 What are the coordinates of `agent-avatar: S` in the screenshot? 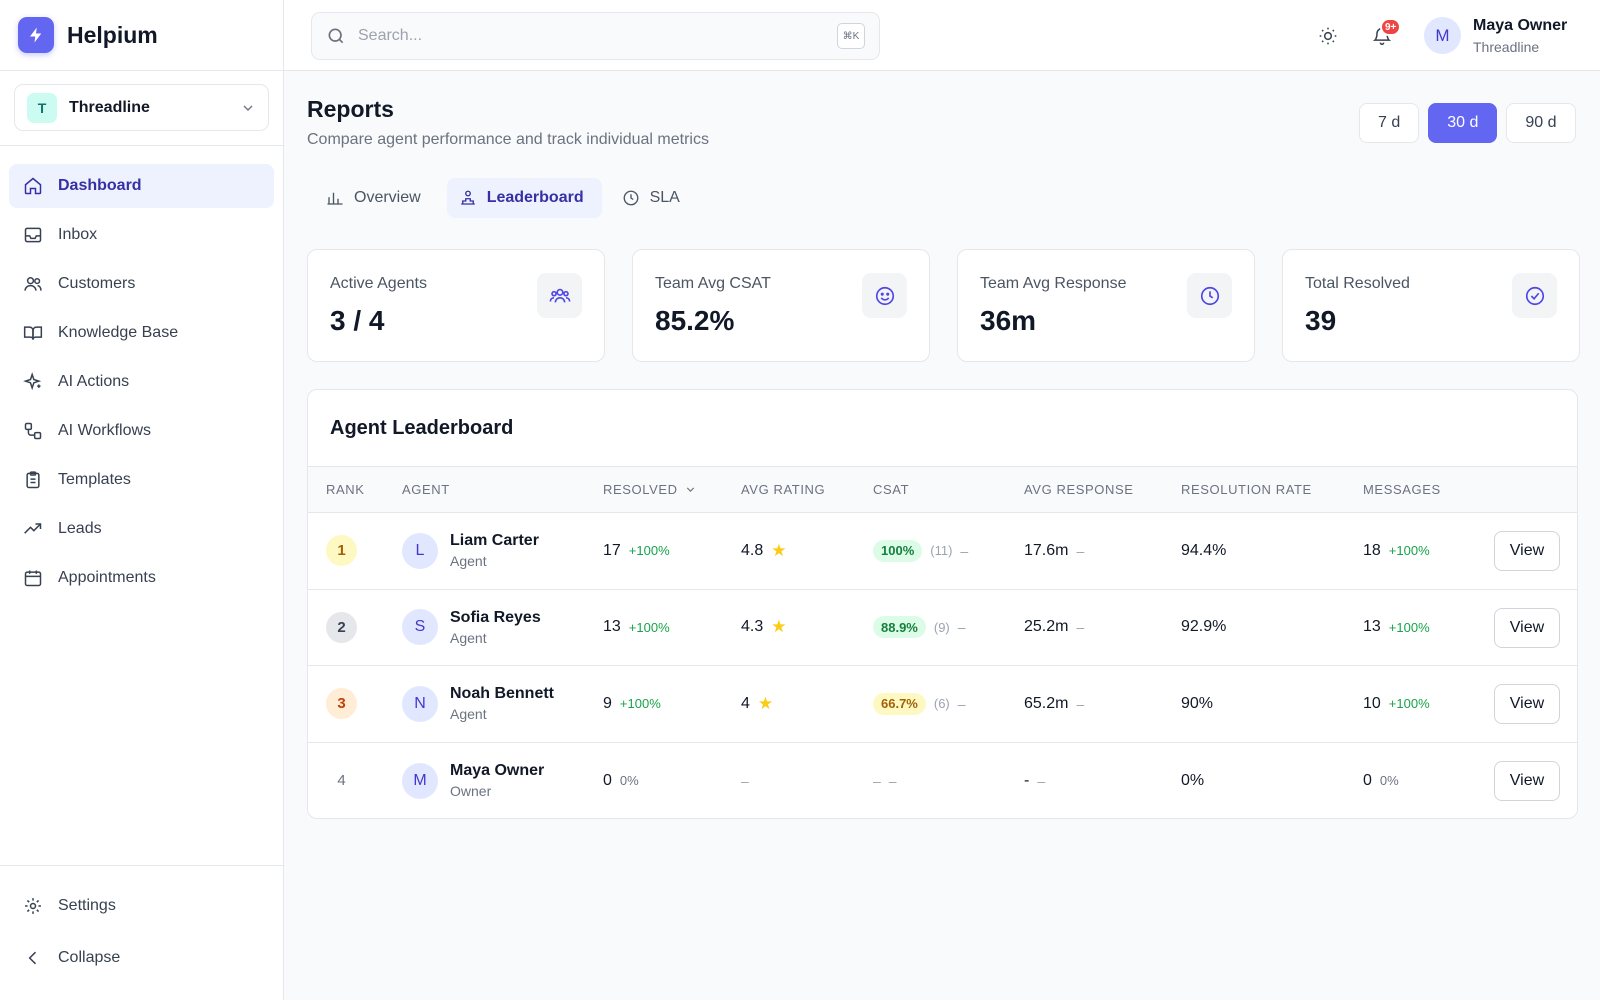 It's located at (420, 627).